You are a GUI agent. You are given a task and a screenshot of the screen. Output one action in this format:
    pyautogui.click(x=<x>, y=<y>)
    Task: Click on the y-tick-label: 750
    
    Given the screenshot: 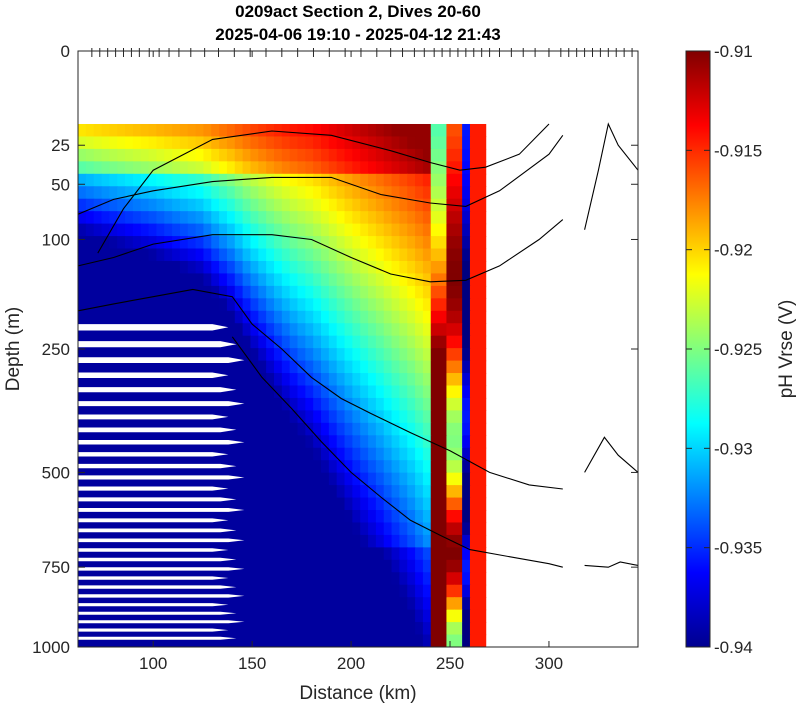 What is the action you would take?
    pyautogui.click(x=56, y=567)
    